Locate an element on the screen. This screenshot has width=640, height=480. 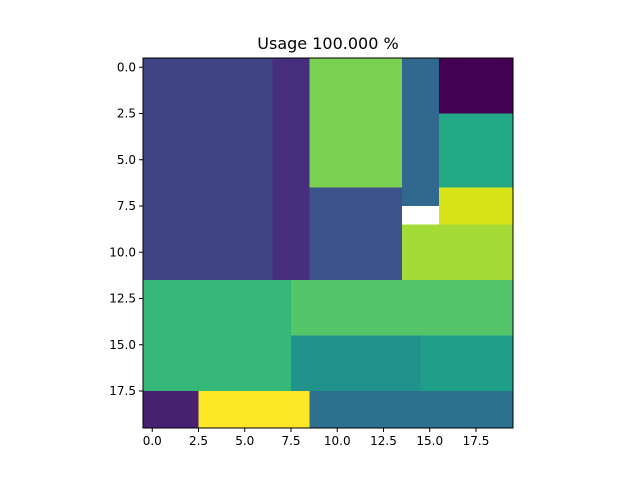
y-tick-label: 15.0 is located at coordinates (122, 345).